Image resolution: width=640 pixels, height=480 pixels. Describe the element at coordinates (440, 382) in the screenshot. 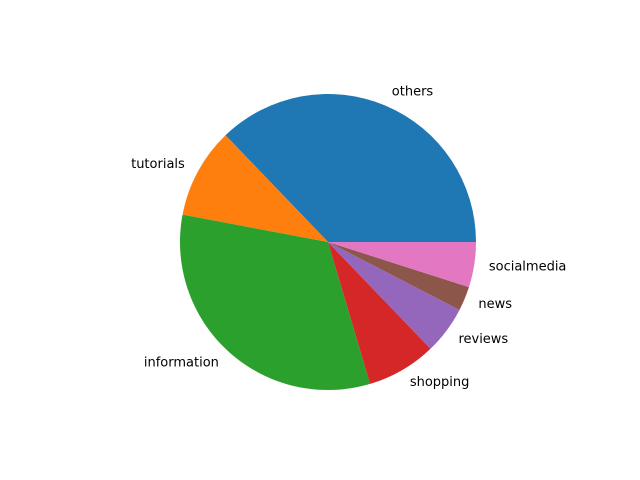

I see `pie-label-shopping: shopping` at that location.